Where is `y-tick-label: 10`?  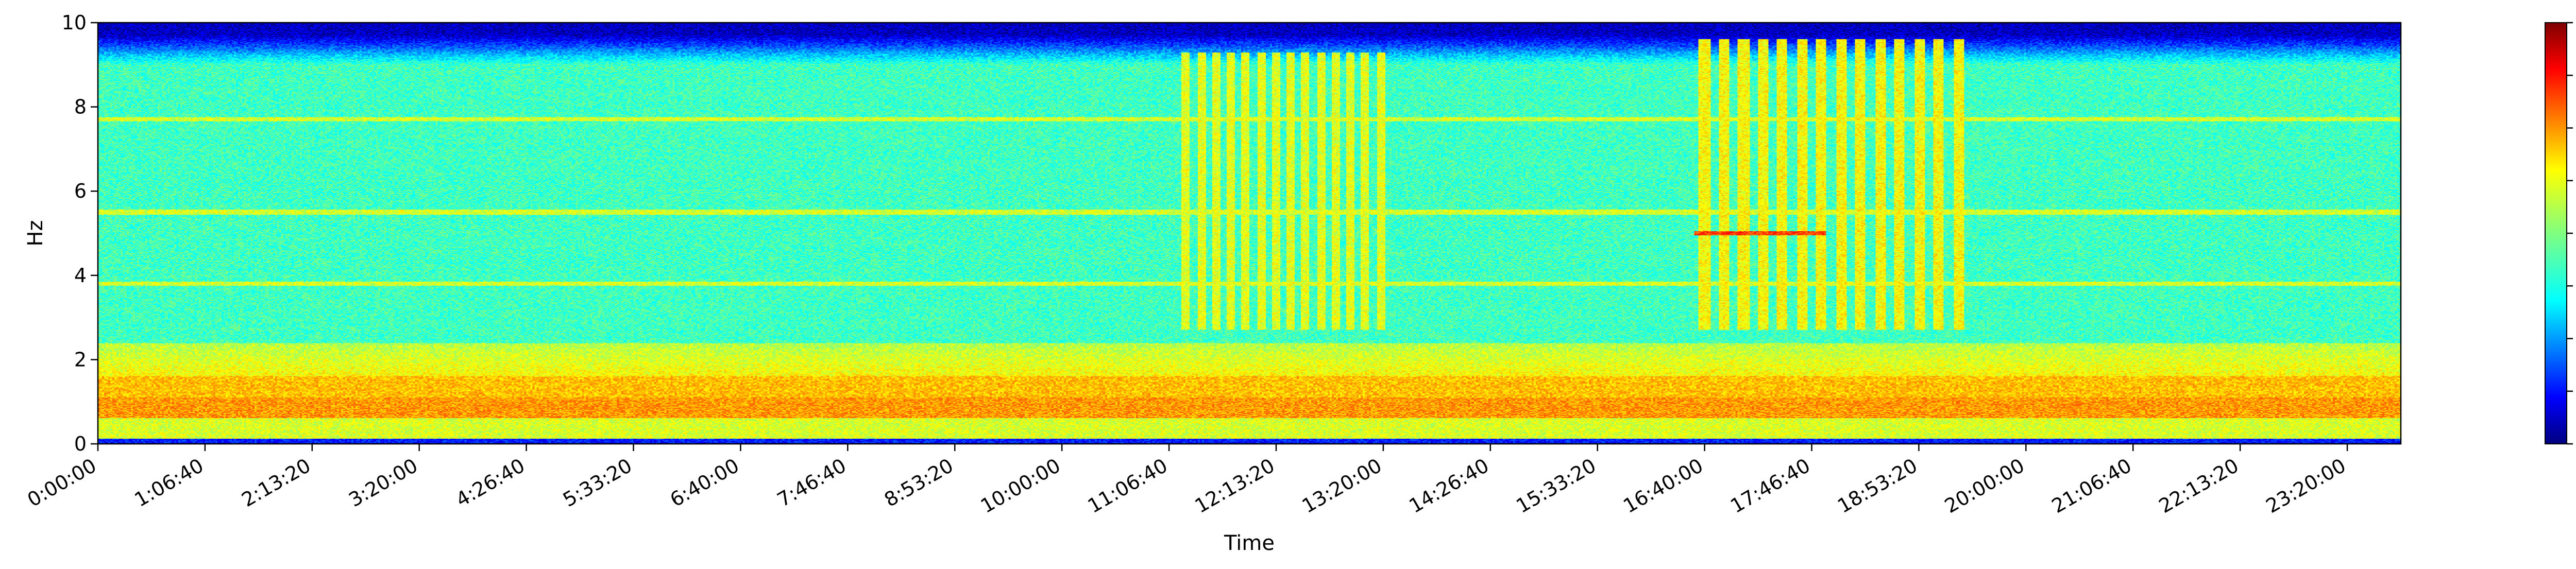
y-tick-label: 10 is located at coordinates (74, 22).